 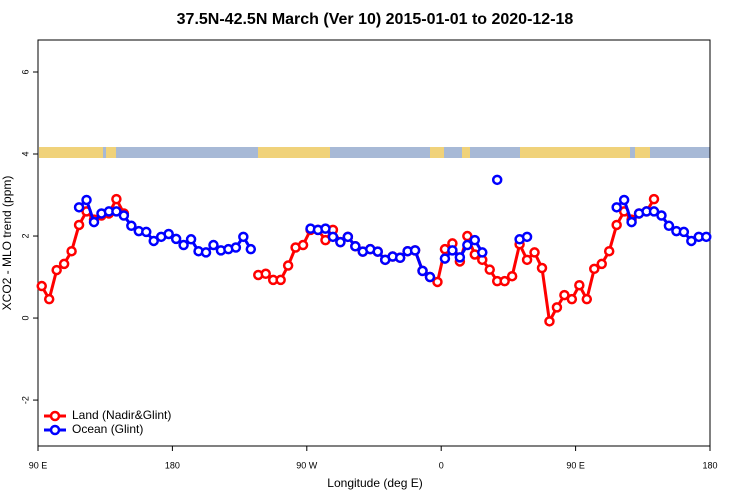 I want to click on ocean-strip, so click(x=374, y=152).